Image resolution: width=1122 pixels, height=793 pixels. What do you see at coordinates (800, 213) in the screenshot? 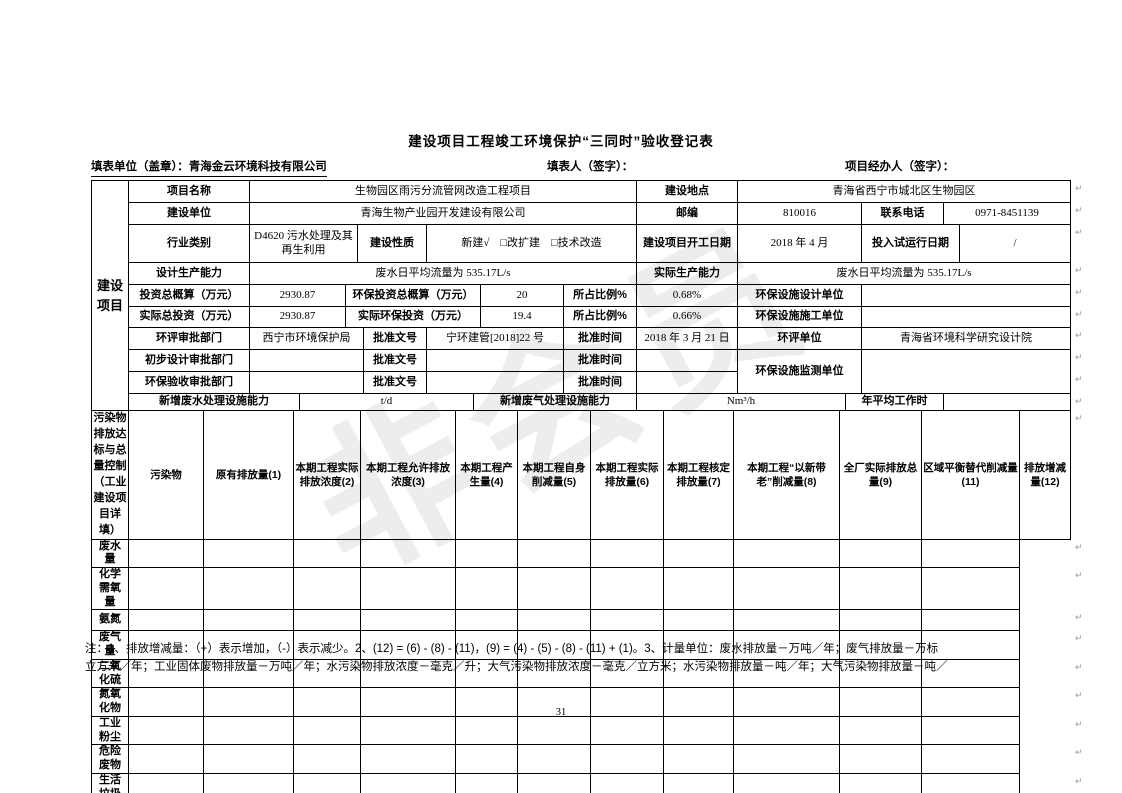
I see `field-value-postcode: 810016` at bounding box center [800, 213].